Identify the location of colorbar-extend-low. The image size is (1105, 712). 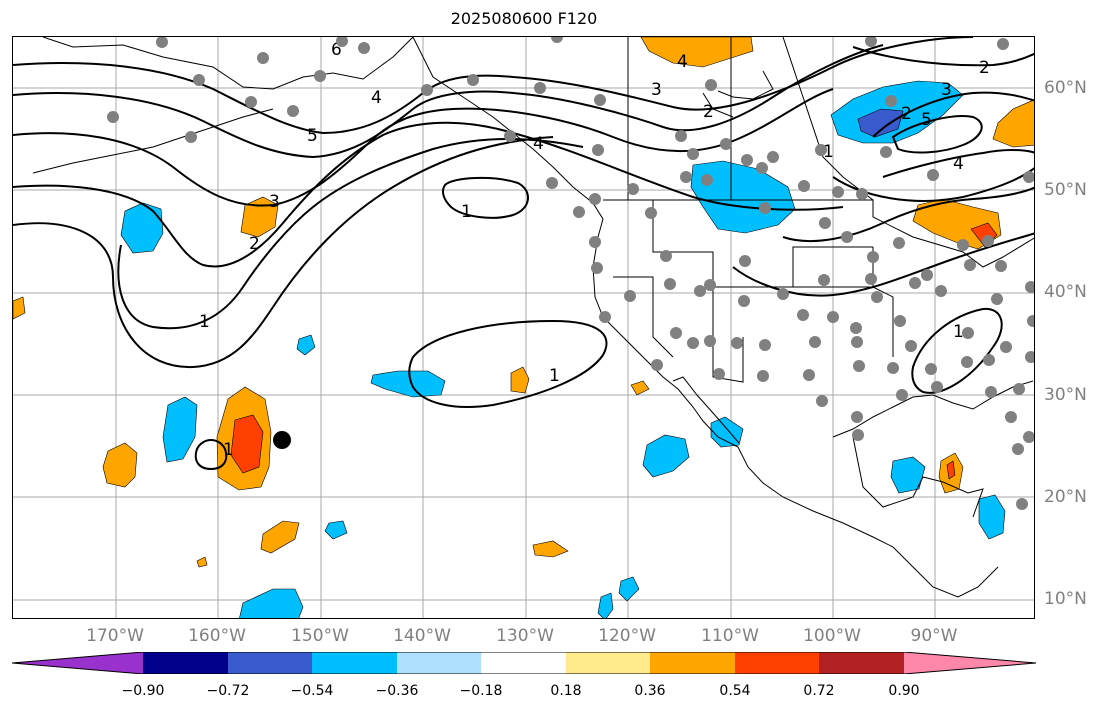
(77, 663).